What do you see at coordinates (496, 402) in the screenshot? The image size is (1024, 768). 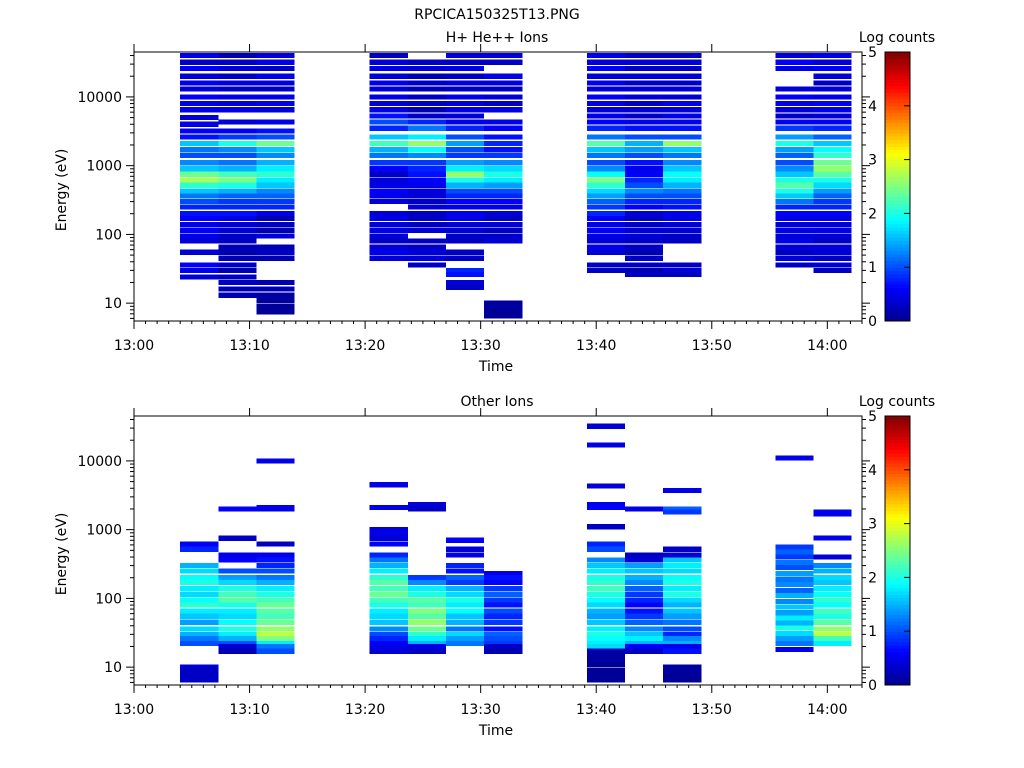 I see `panel-title: Other Ions` at bounding box center [496, 402].